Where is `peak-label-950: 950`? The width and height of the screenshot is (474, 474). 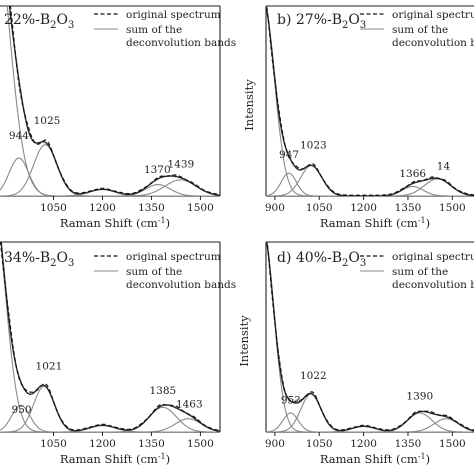 peak-label-950: 950 is located at coordinates (21, 410).